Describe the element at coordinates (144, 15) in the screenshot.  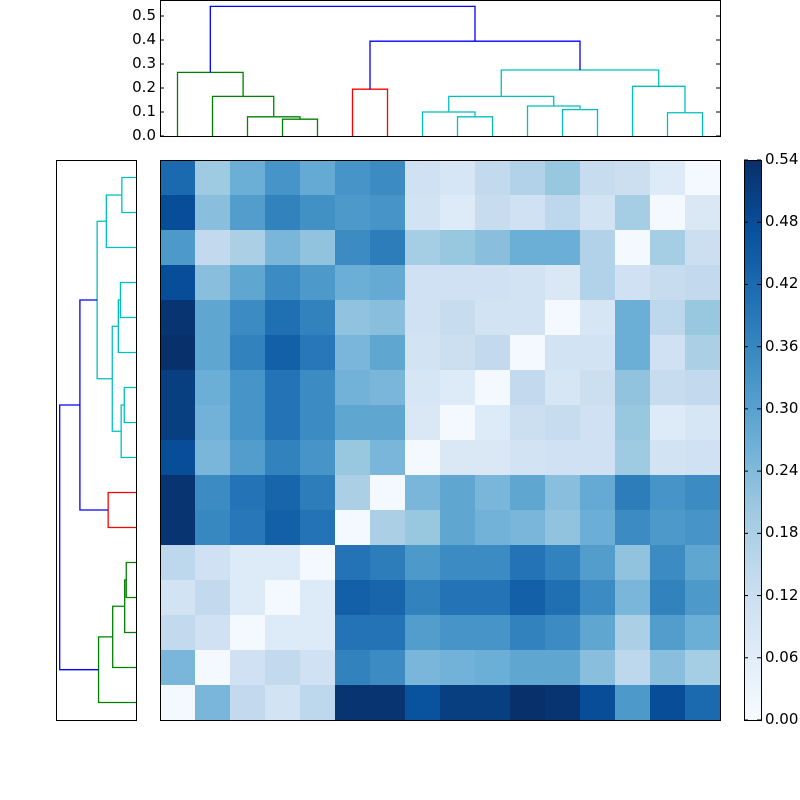
I see `y-tick-label: 0.5` at that location.